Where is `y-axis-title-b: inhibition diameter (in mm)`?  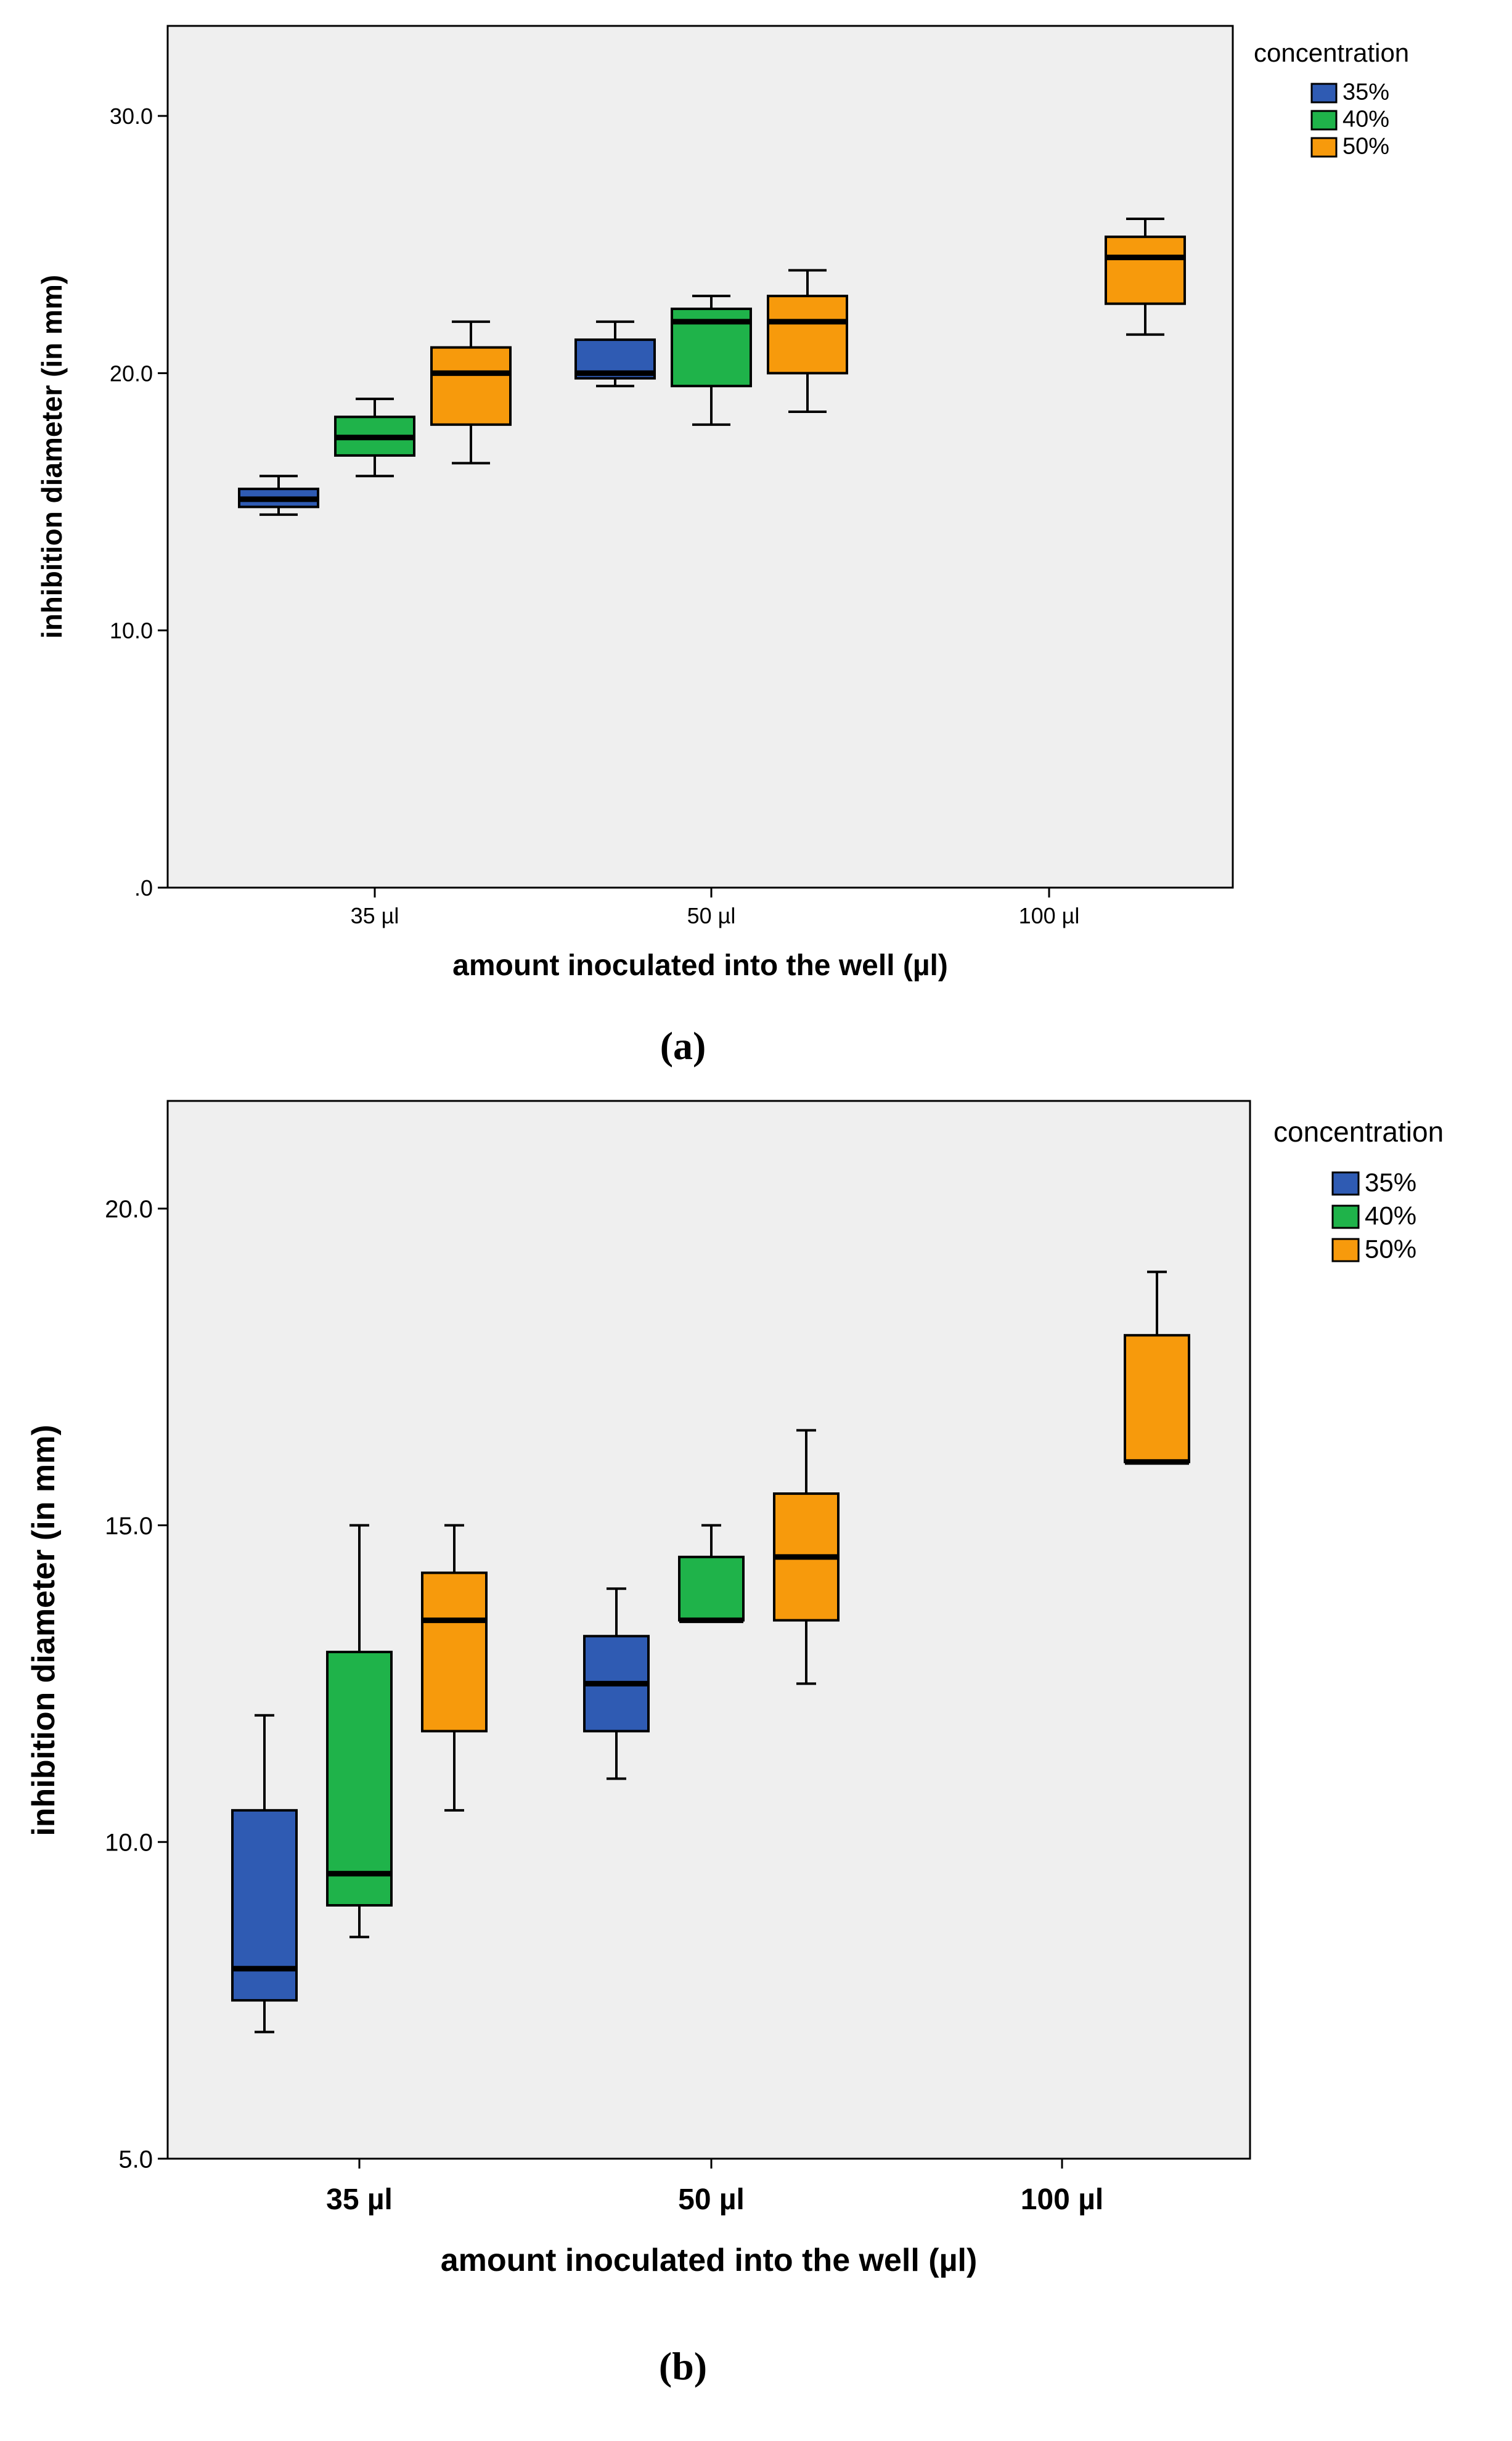
y-axis-title-b: inhibition diameter (in mm) is located at coordinates (44, 1630).